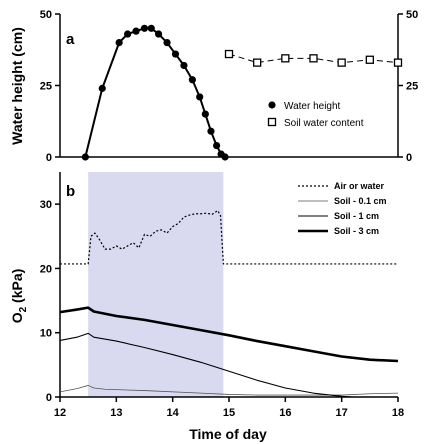 This screenshot has width=425, height=444. Describe the element at coordinates (46, 15) in the screenshot. I see `panel-a-ytick-label: 50` at that location.